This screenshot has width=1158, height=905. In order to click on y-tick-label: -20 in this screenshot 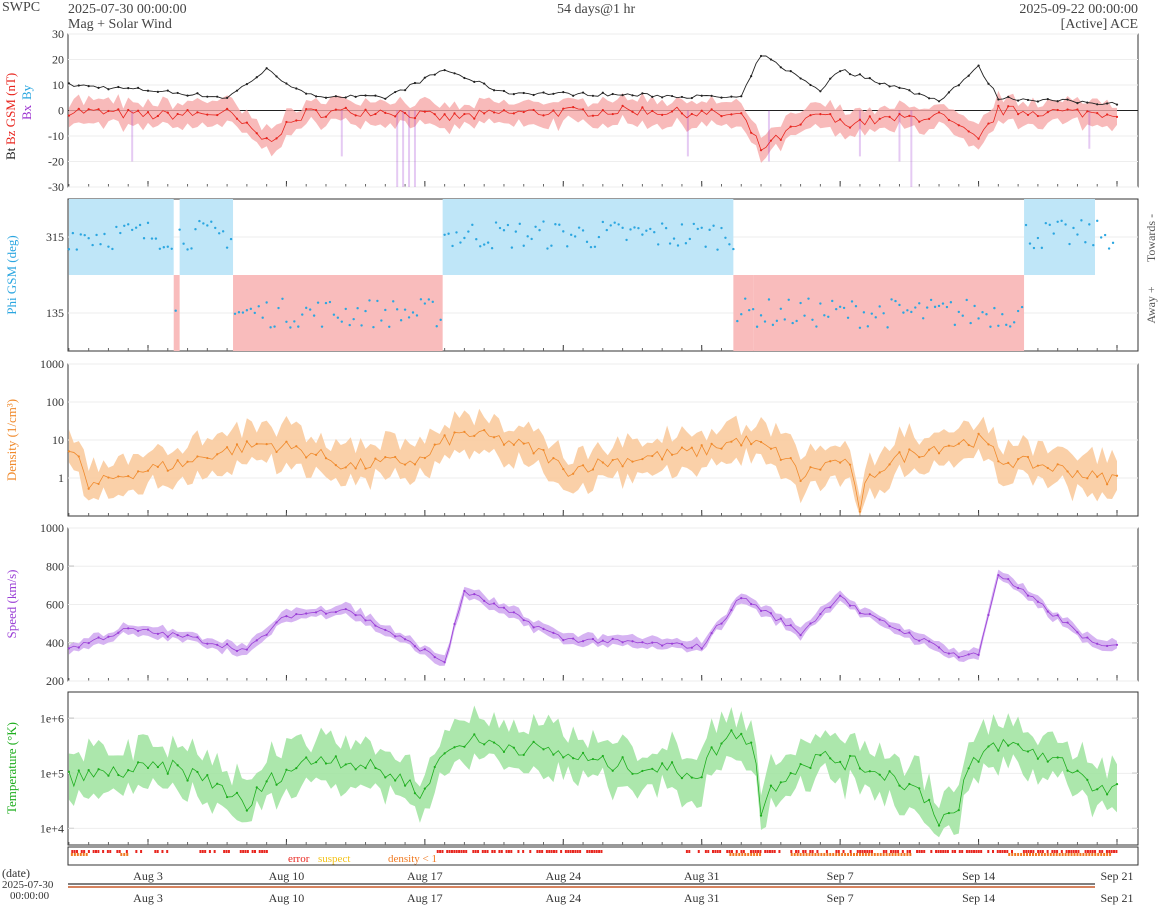, I will do `click(56, 162)`.